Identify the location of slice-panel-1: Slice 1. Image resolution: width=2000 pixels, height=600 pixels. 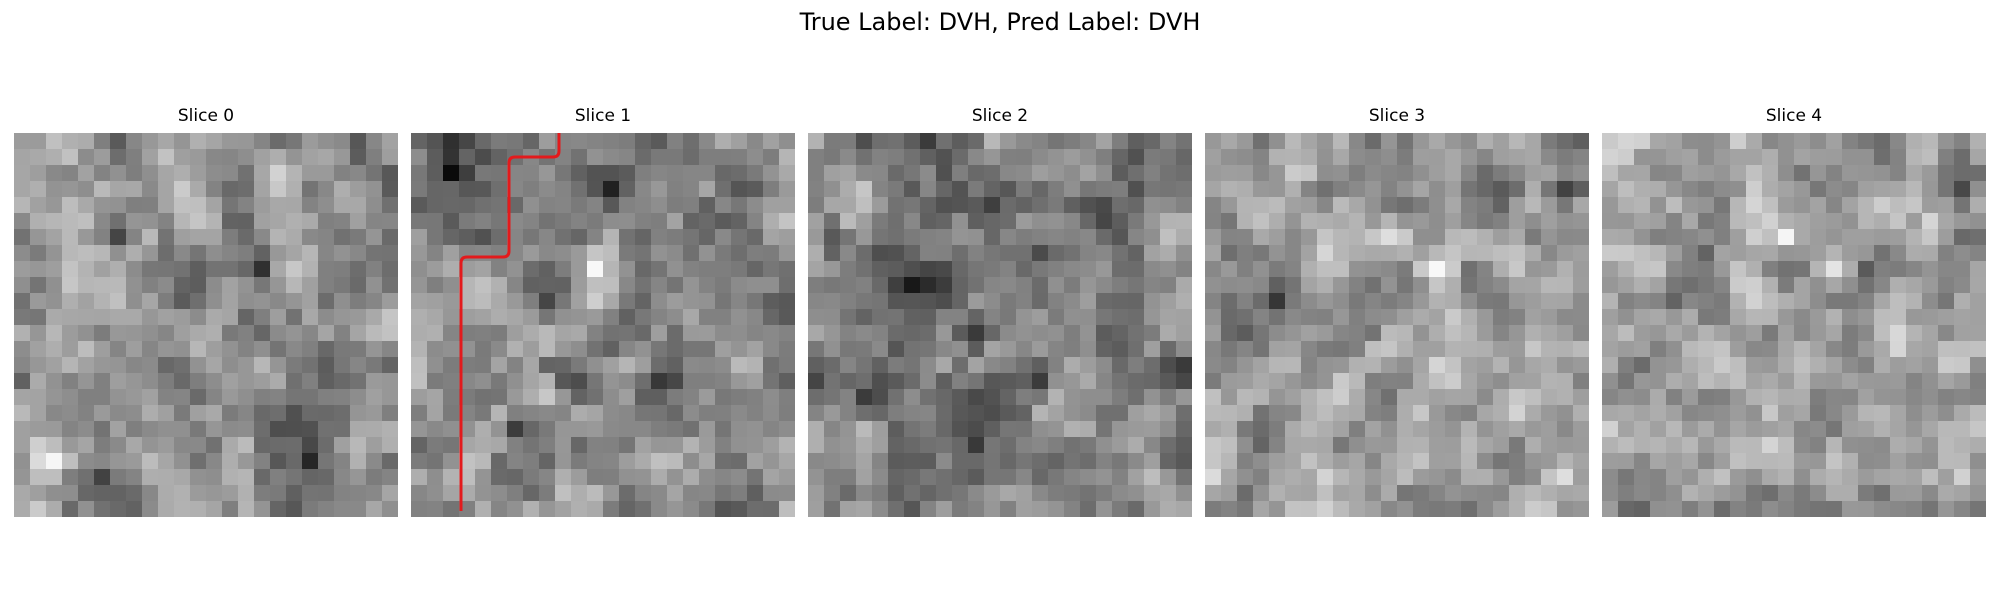
(603, 312).